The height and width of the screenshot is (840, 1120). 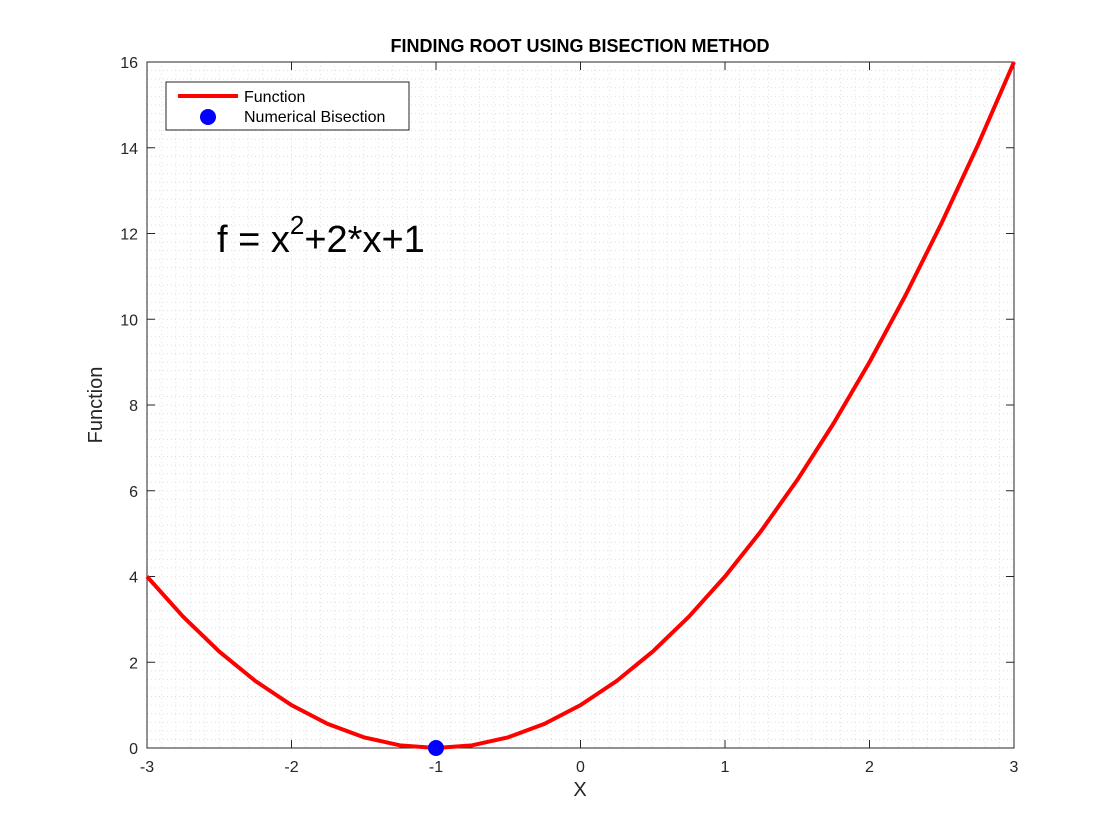 I want to click on y-tick-label: 10, so click(x=129, y=320).